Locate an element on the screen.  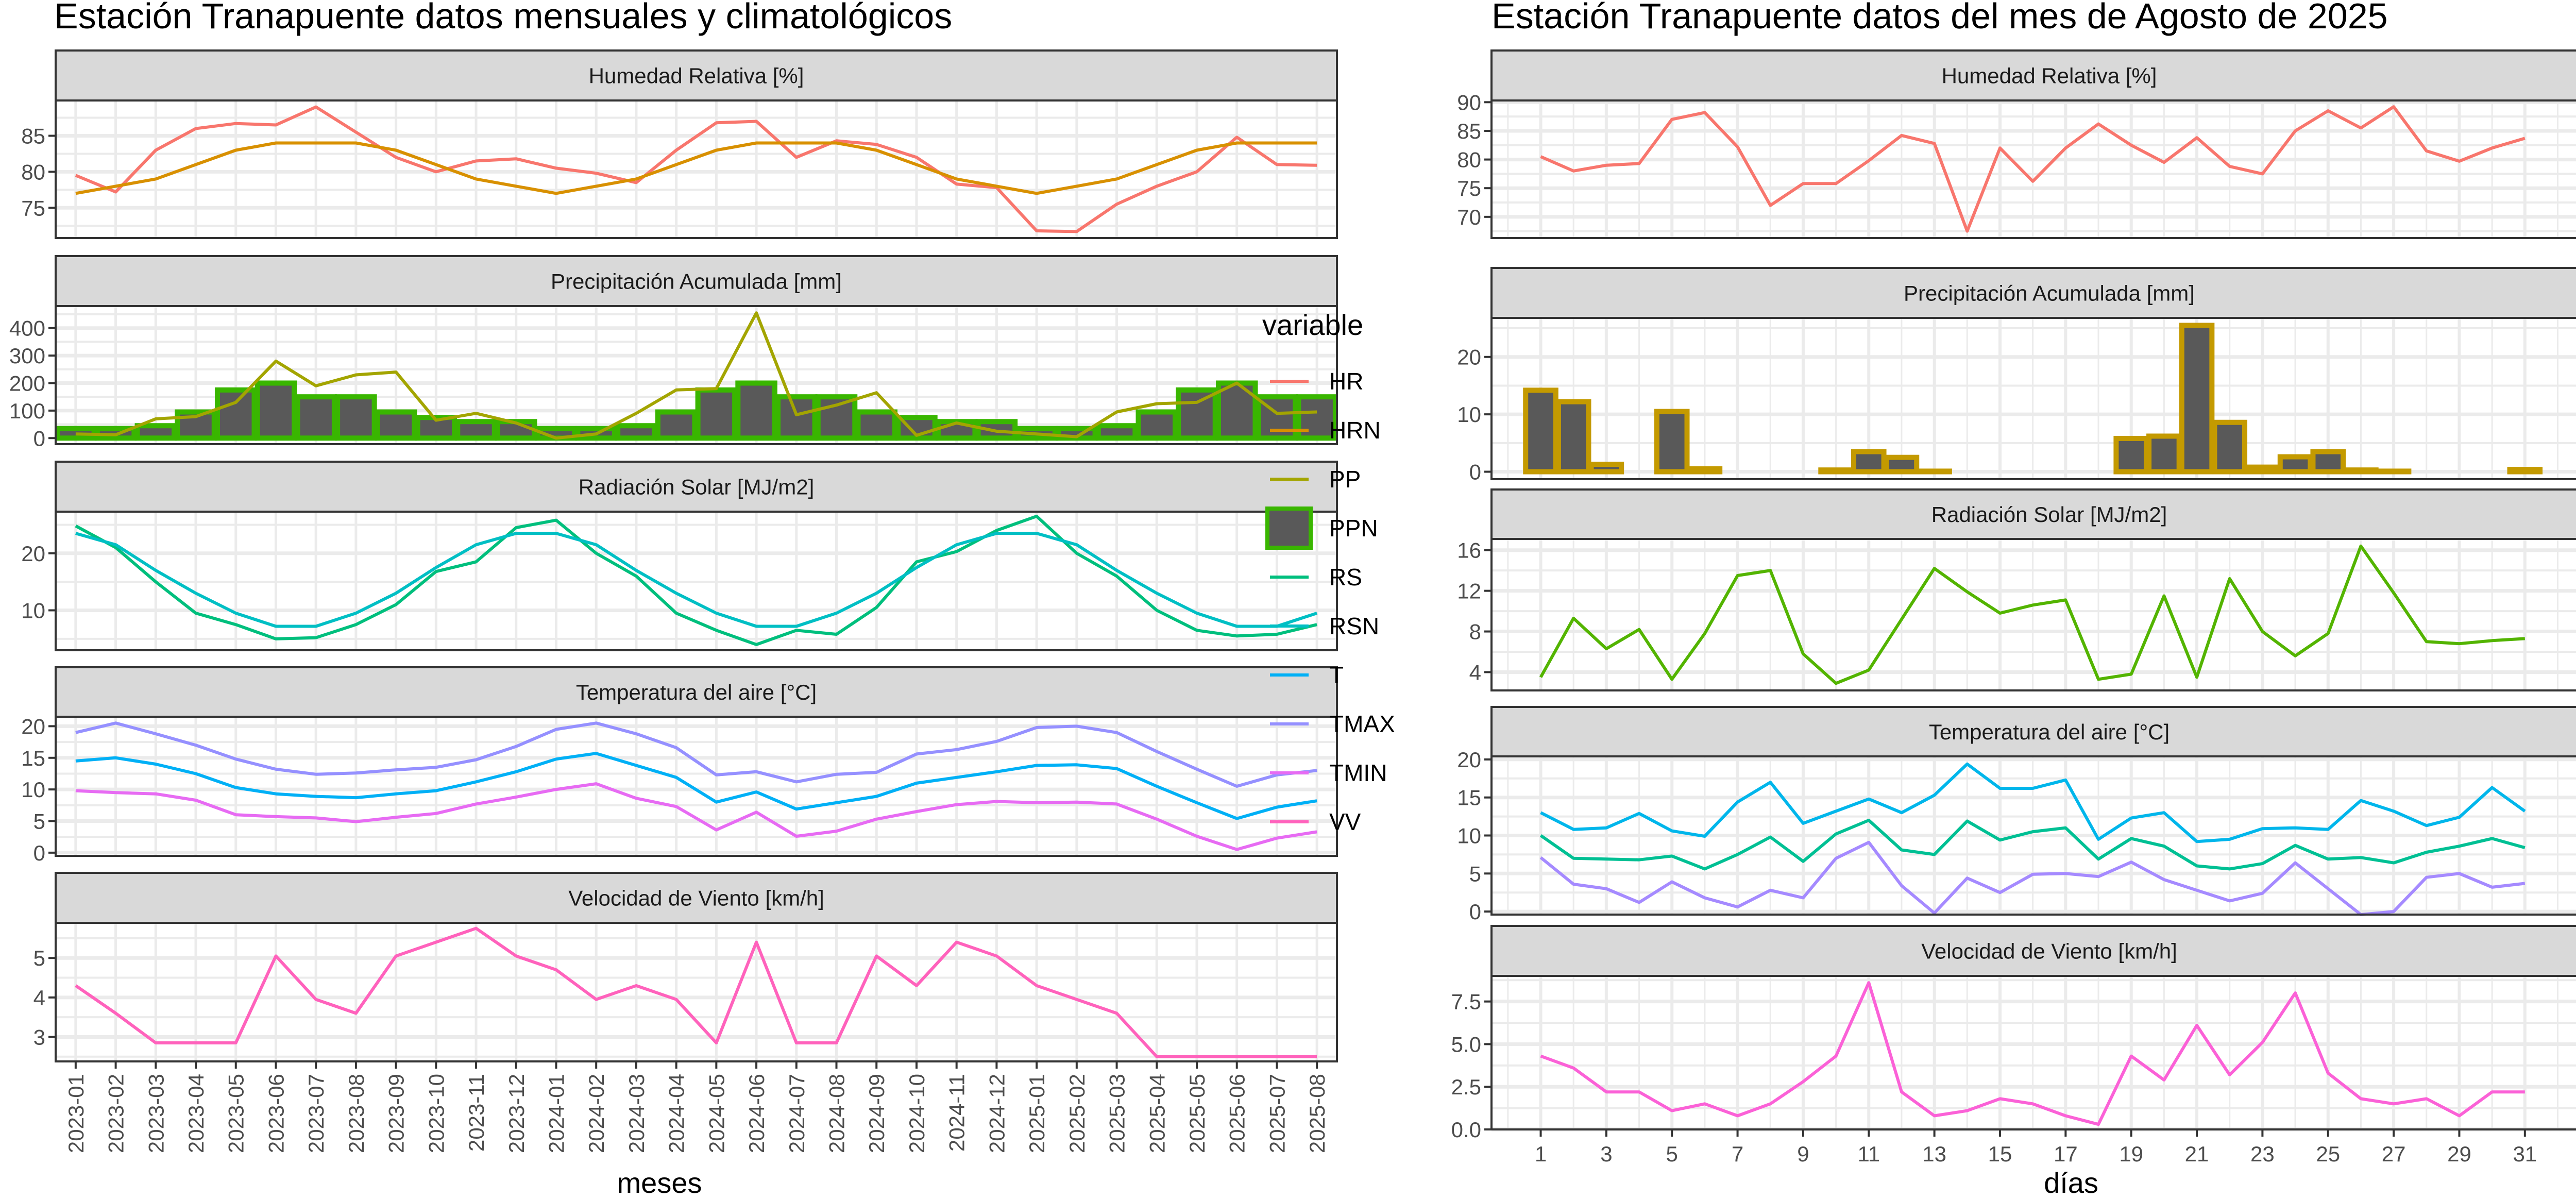
x-axis-title-monthly: meses is located at coordinates (659, 1183).